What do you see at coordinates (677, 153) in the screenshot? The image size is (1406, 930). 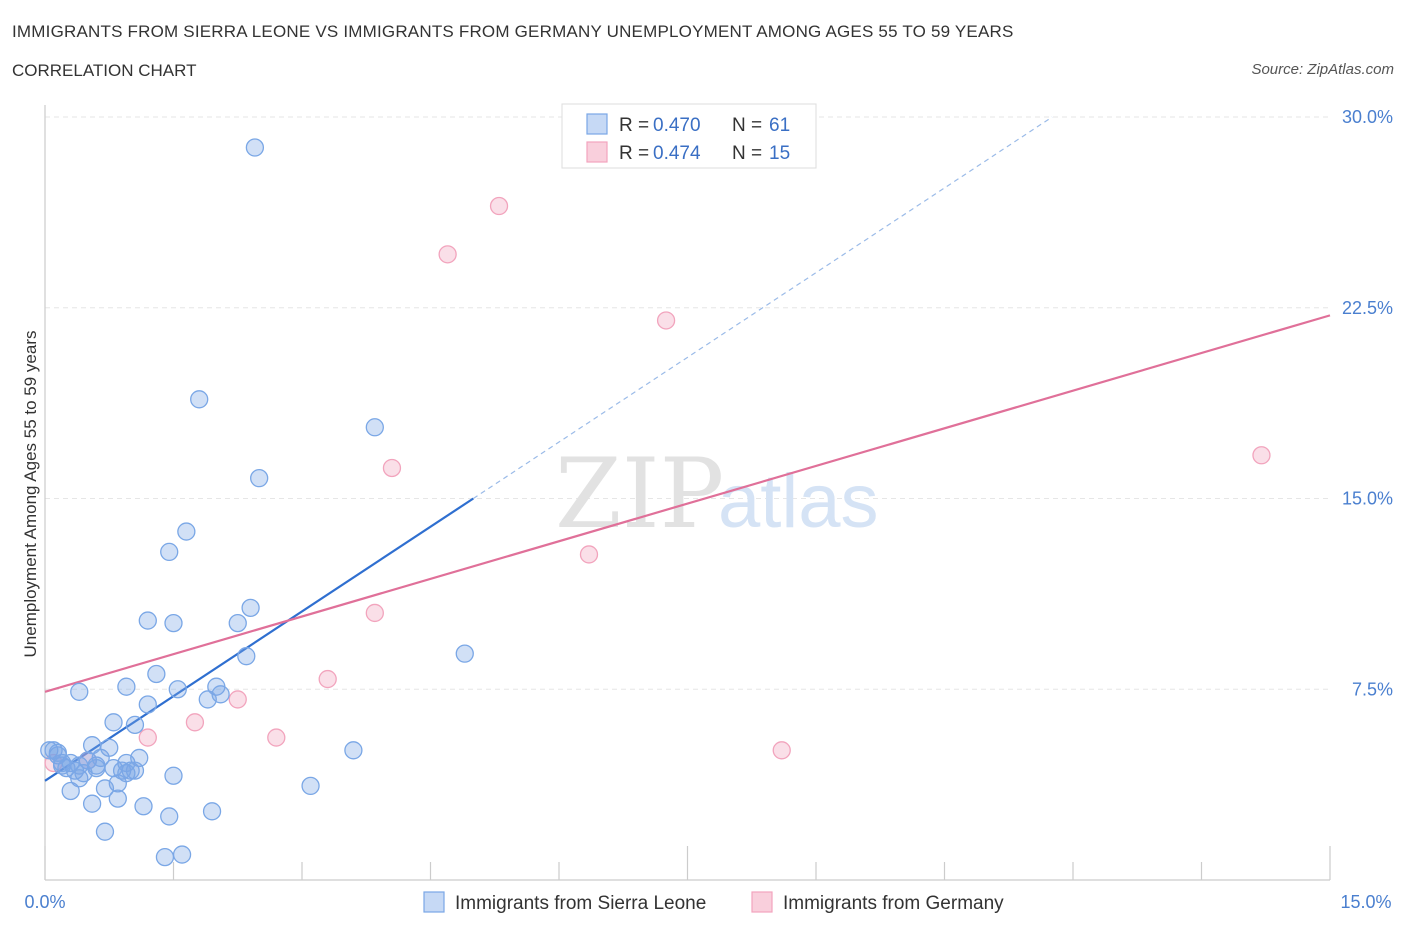 I see `legend-r-value-2: 0.474` at bounding box center [677, 153].